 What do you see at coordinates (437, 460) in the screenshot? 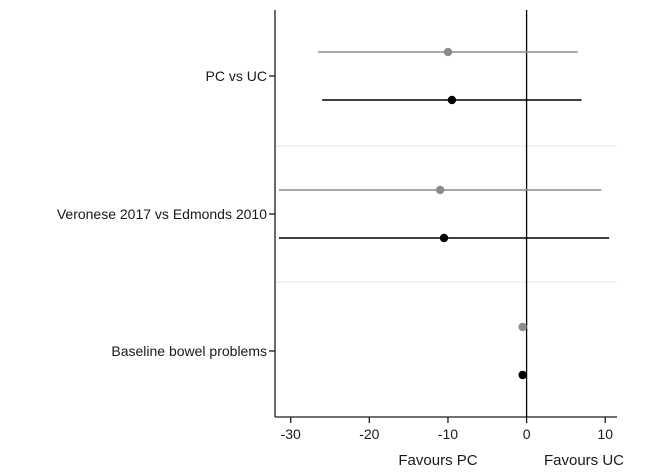
I see `favours-left-label: Favours PC` at bounding box center [437, 460].